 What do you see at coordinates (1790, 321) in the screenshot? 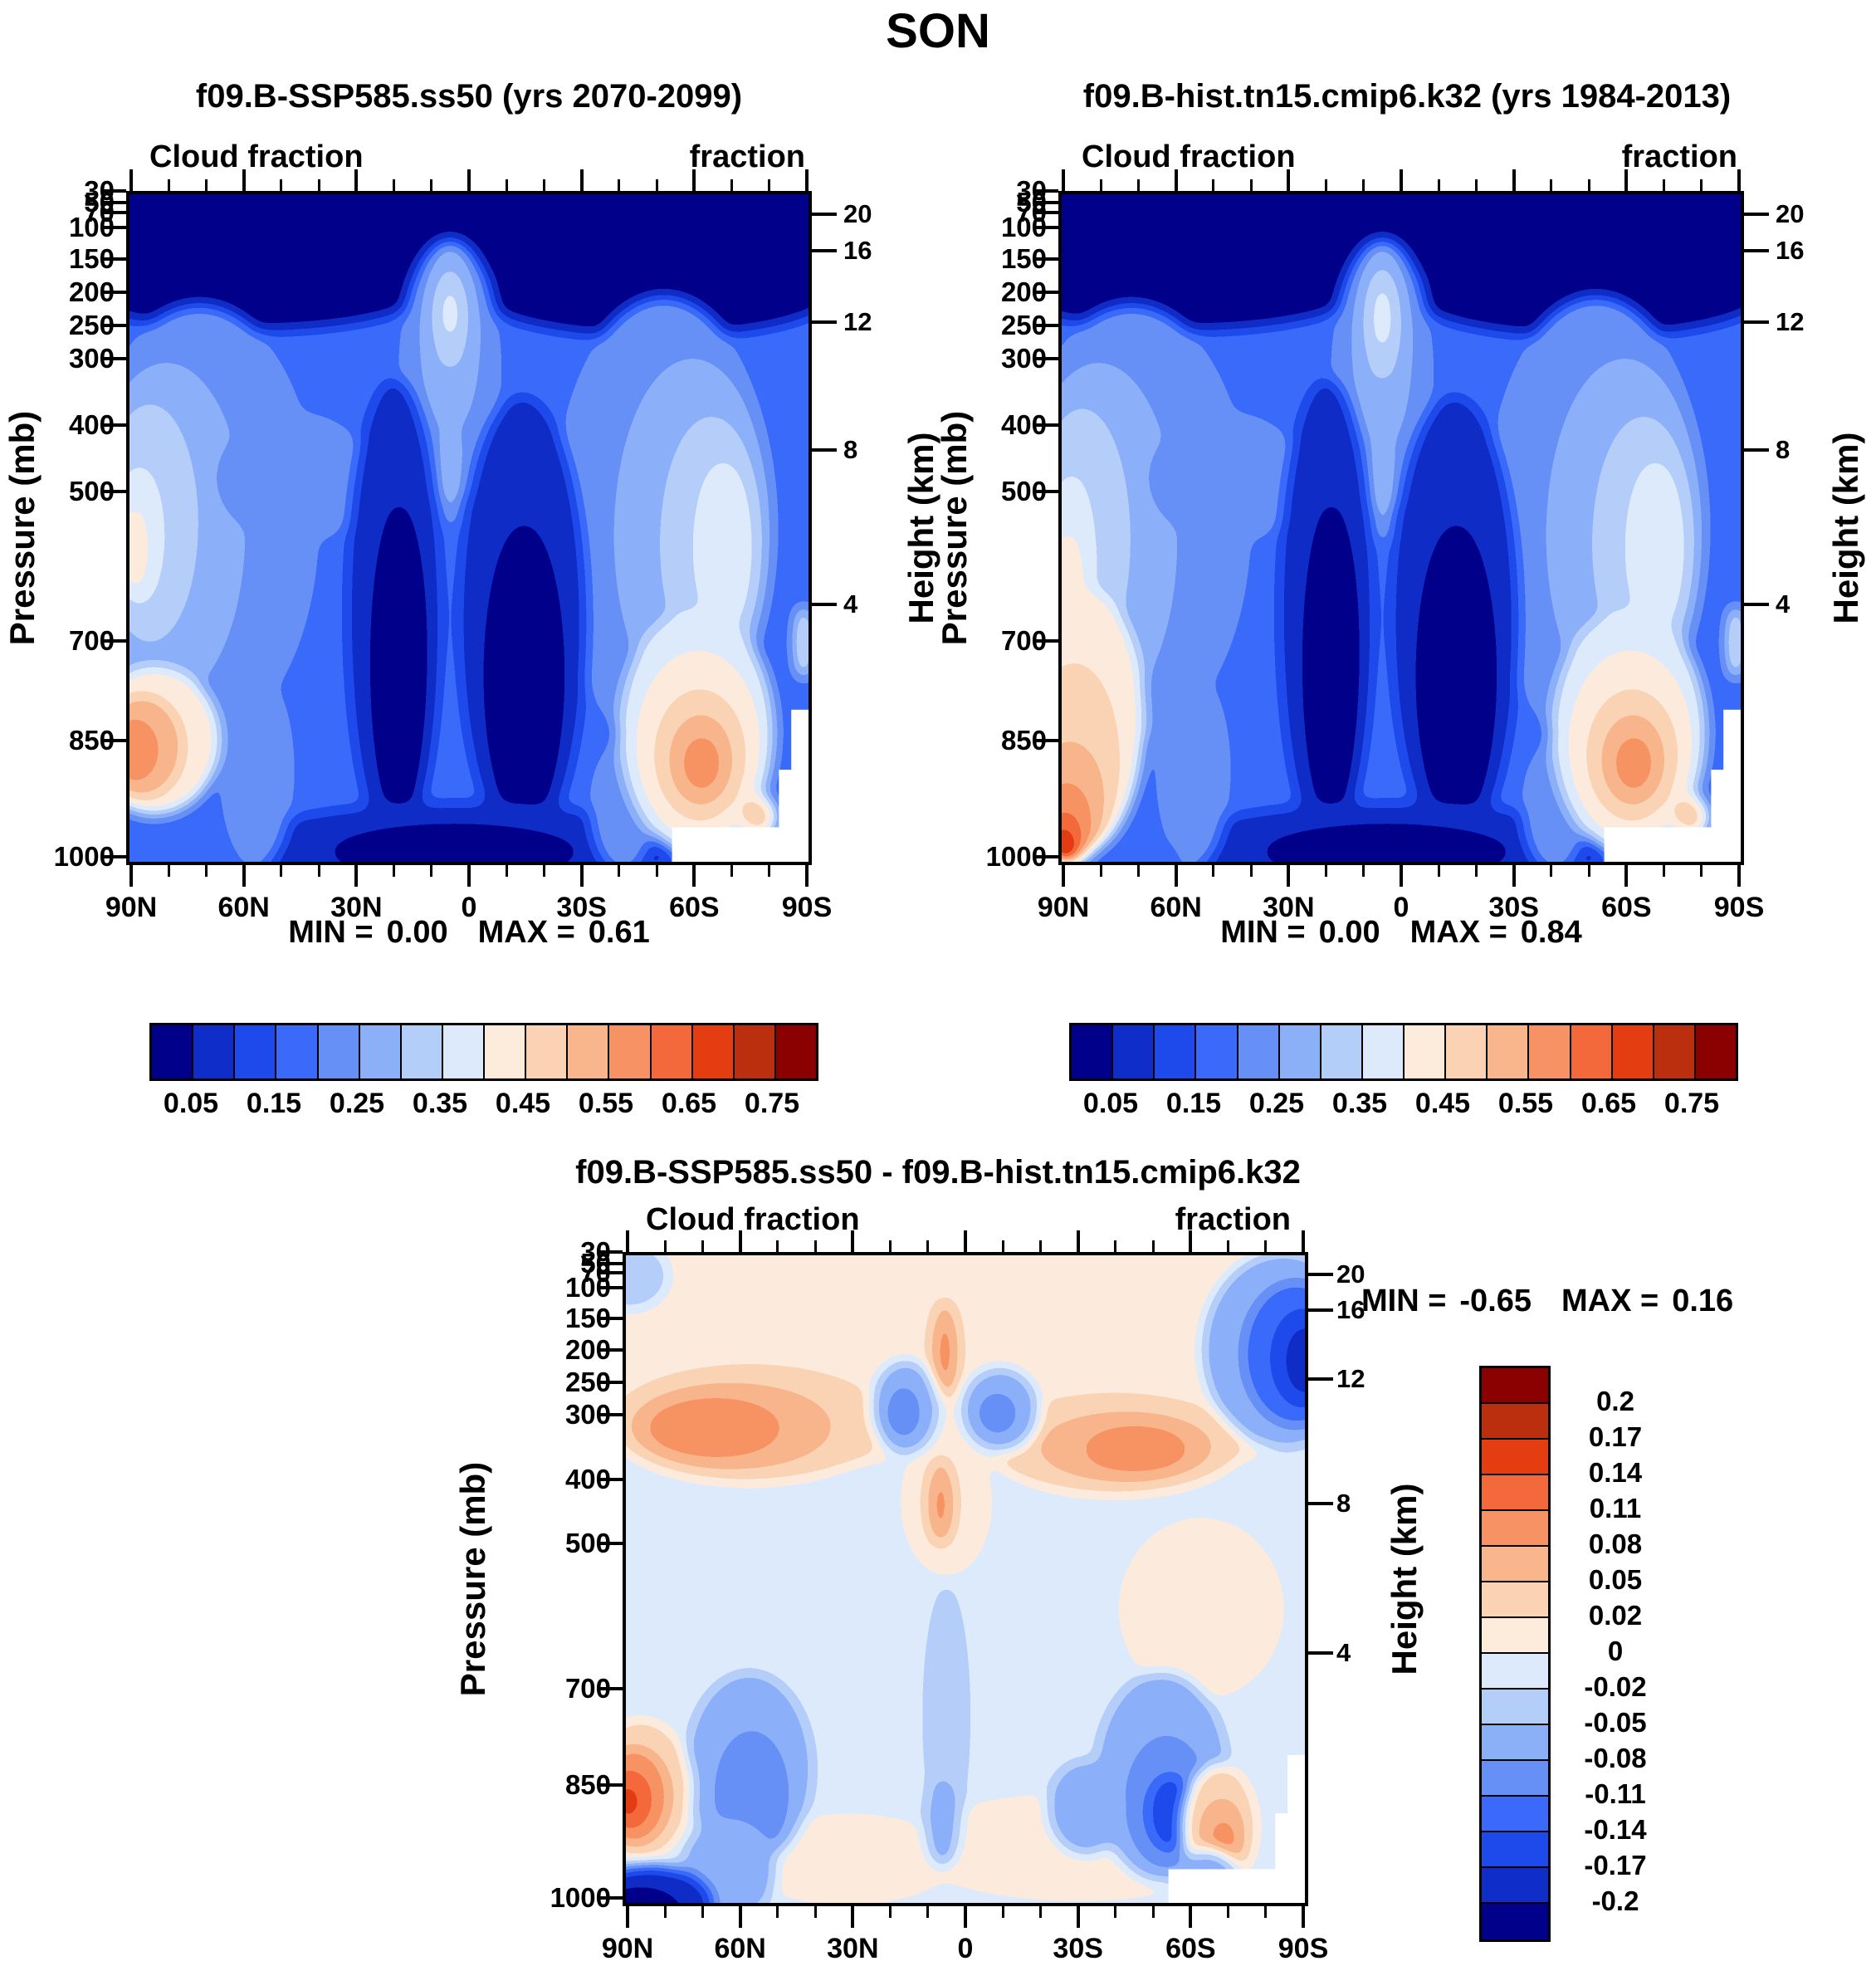
I see `height-tick-label: 12` at bounding box center [1790, 321].